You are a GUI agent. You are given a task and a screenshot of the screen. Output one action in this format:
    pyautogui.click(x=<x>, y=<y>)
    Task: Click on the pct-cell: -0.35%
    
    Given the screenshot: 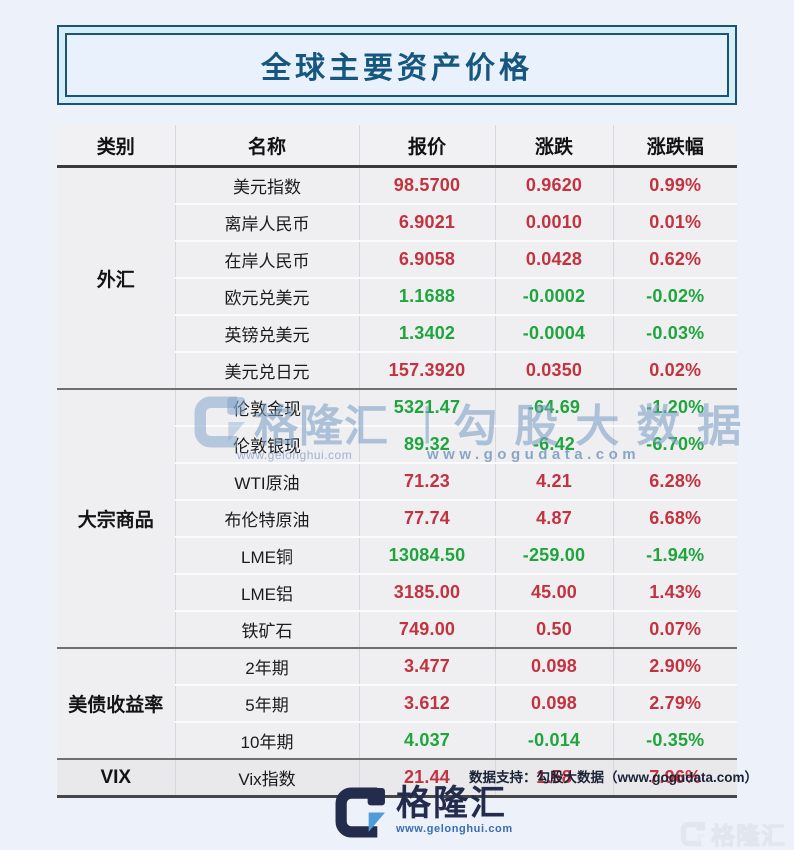 What is the action you would take?
    pyautogui.click(x=674, y=740)
    